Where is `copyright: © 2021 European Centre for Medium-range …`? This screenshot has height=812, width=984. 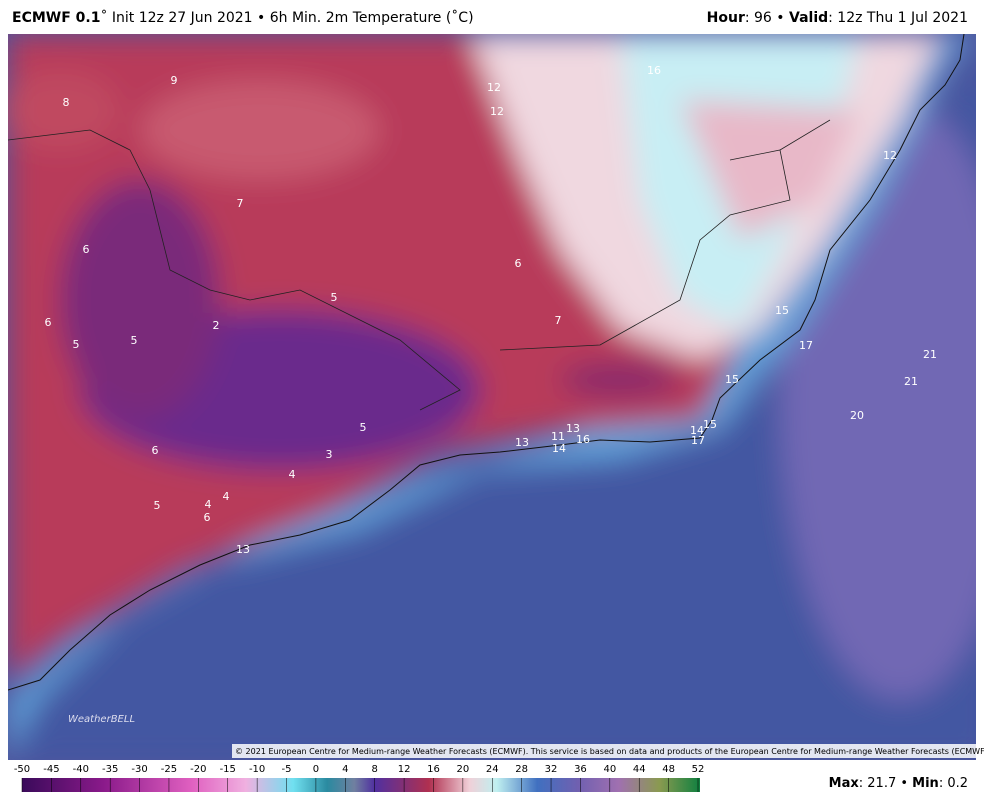
copyright: © 2021 European Centre for Medium-range … is located at coordinates (609, 751).